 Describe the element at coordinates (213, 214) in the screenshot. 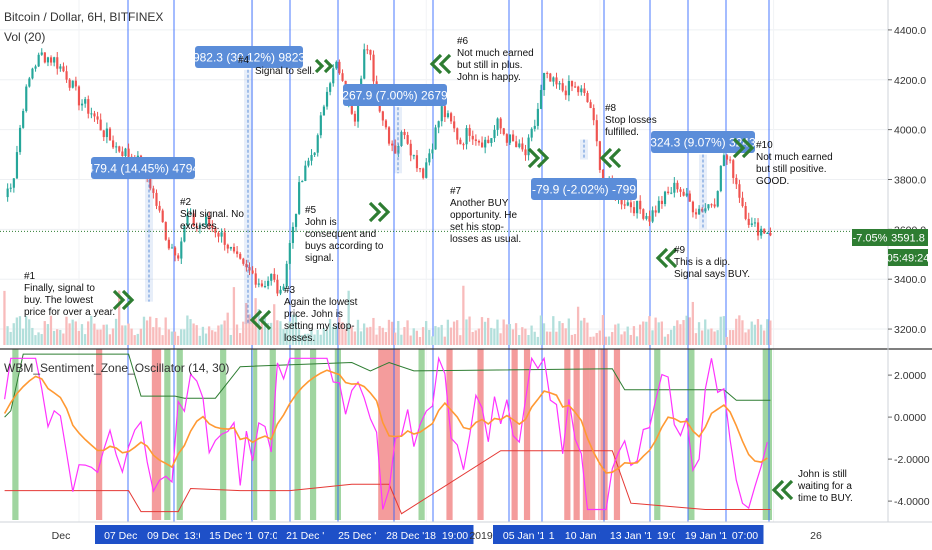

I see `annotation-2: #2 Sell signal. No excuses.` at that location.